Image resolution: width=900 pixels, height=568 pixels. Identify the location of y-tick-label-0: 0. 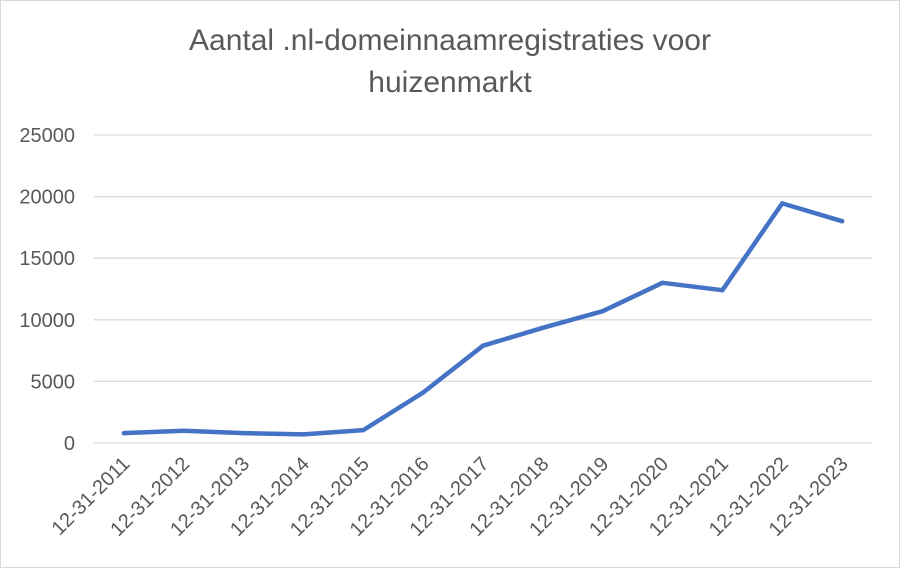
(69, 444).